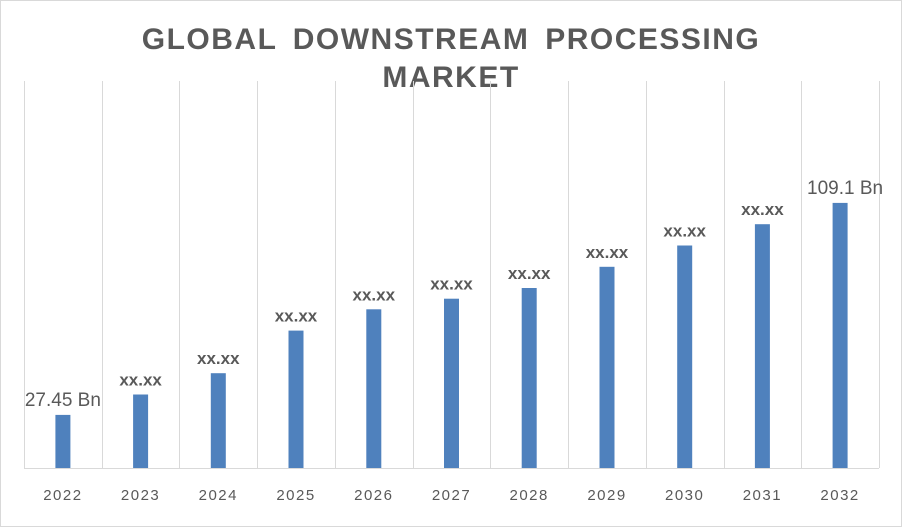 The width and height of the screenshot is (902, 527). Describe the element at coordinates (762, 209) in the screenshot. I see `data-label-2031: xx.xx` at that location.